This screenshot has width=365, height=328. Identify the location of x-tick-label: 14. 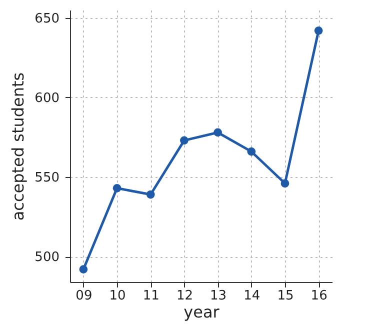
(252, 296).